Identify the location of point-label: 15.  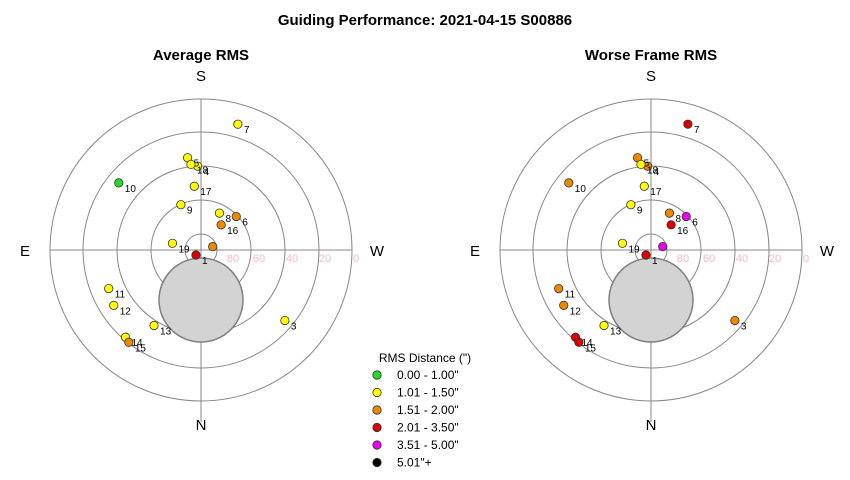
(591, 348).